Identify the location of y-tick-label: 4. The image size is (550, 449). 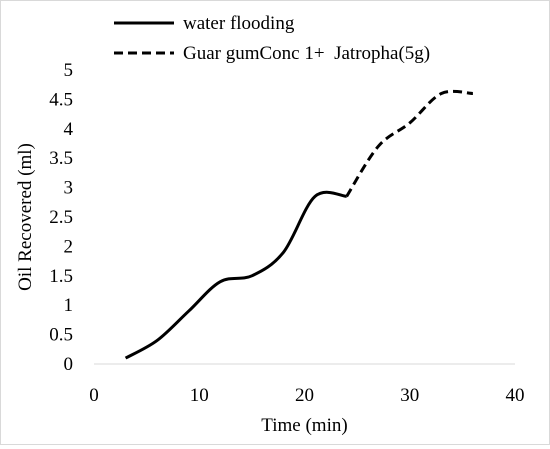
(69, 129).